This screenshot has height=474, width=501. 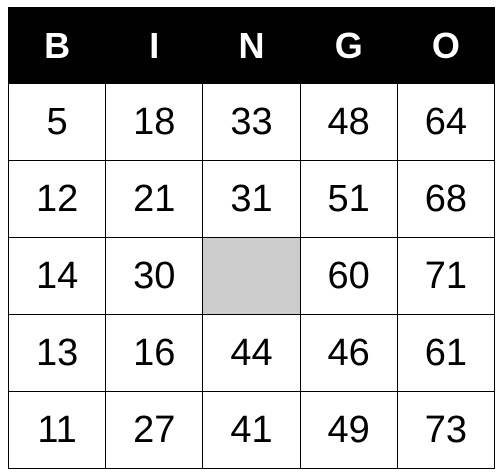 What do you see at coordinates (348, 199) in the screenshot?
I see `bingo-cell: 51` at bounding box center [348, 199].